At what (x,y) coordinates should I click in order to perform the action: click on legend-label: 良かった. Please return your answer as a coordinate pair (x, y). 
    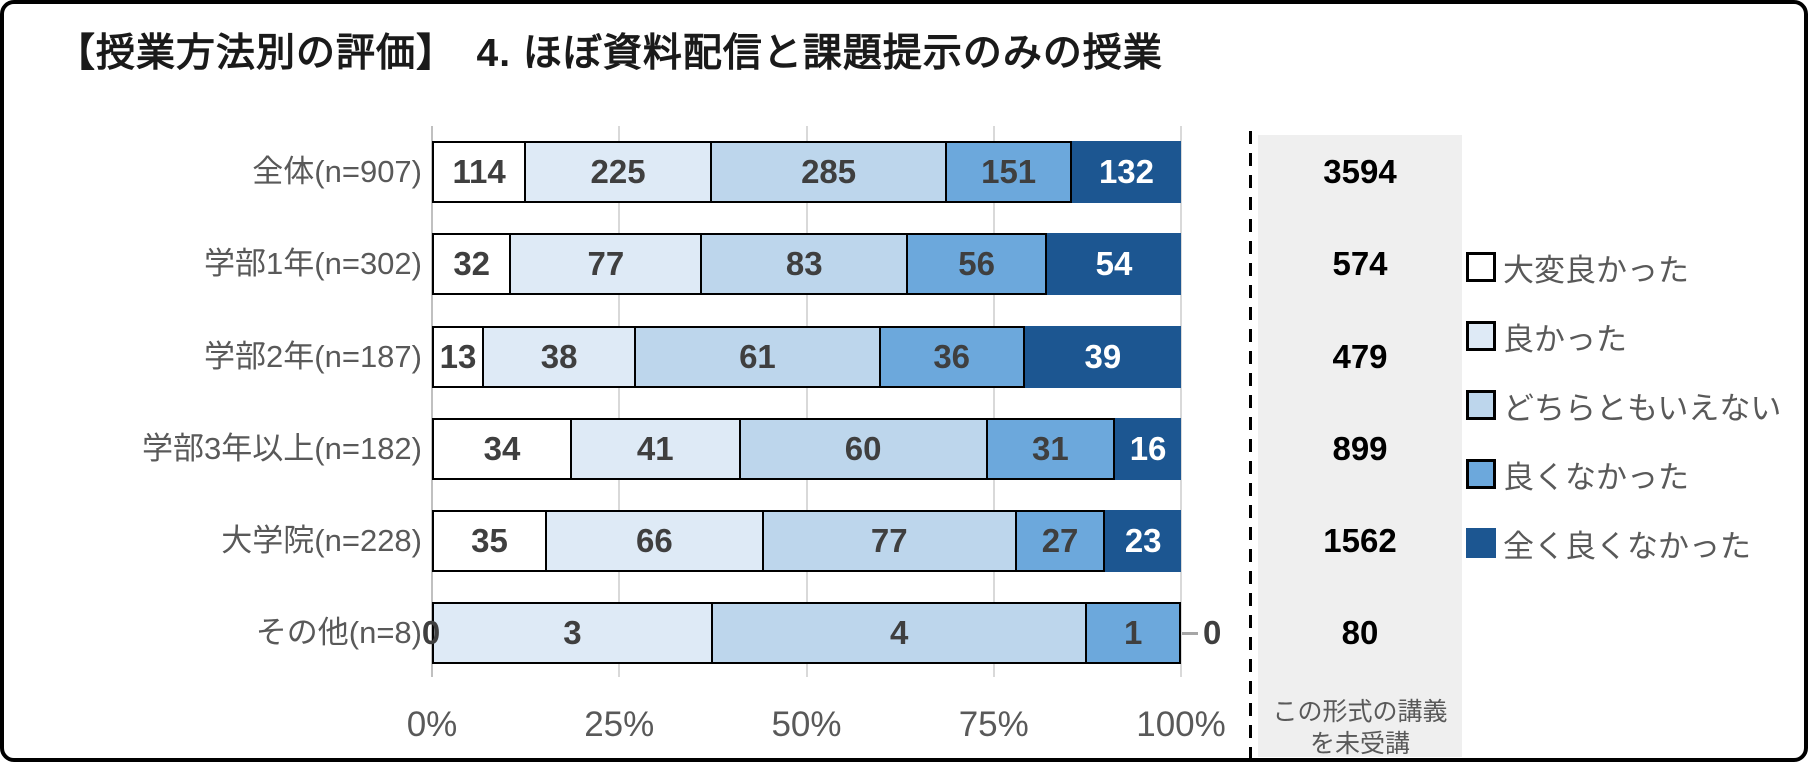
    Looking at the image, I should click on (1565, 339).